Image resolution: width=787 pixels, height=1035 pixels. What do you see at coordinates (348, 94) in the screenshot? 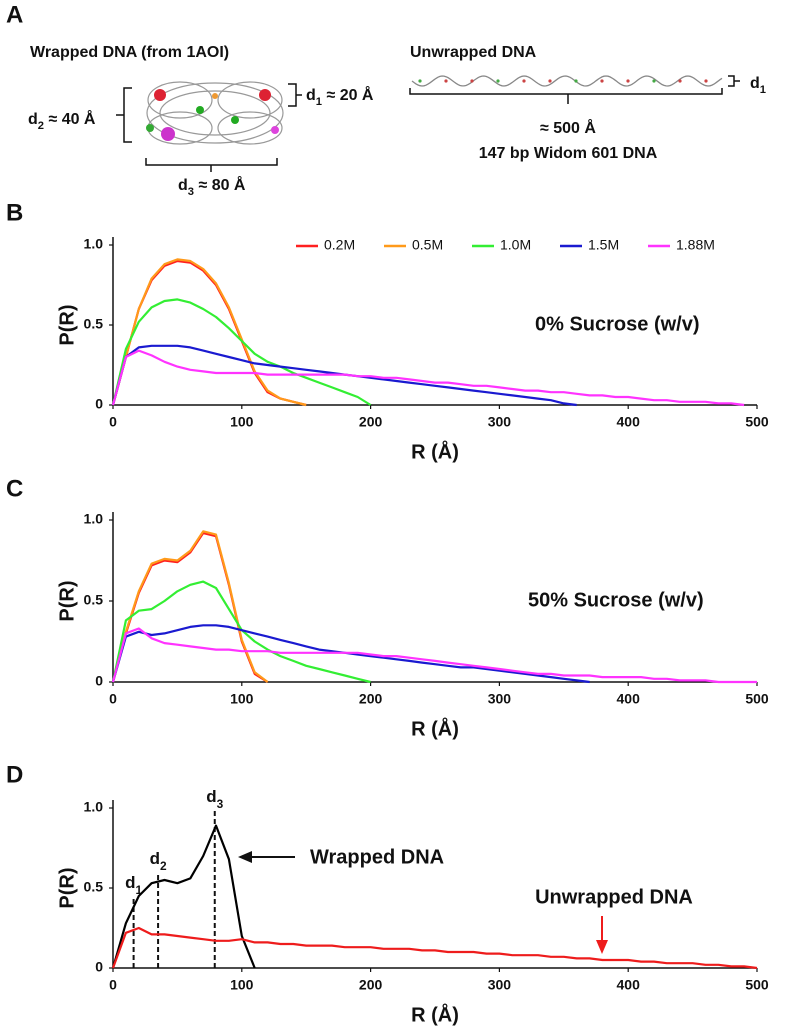
I see `dimension-text: ≈ 20 Å` at bounding box center [348, 94].